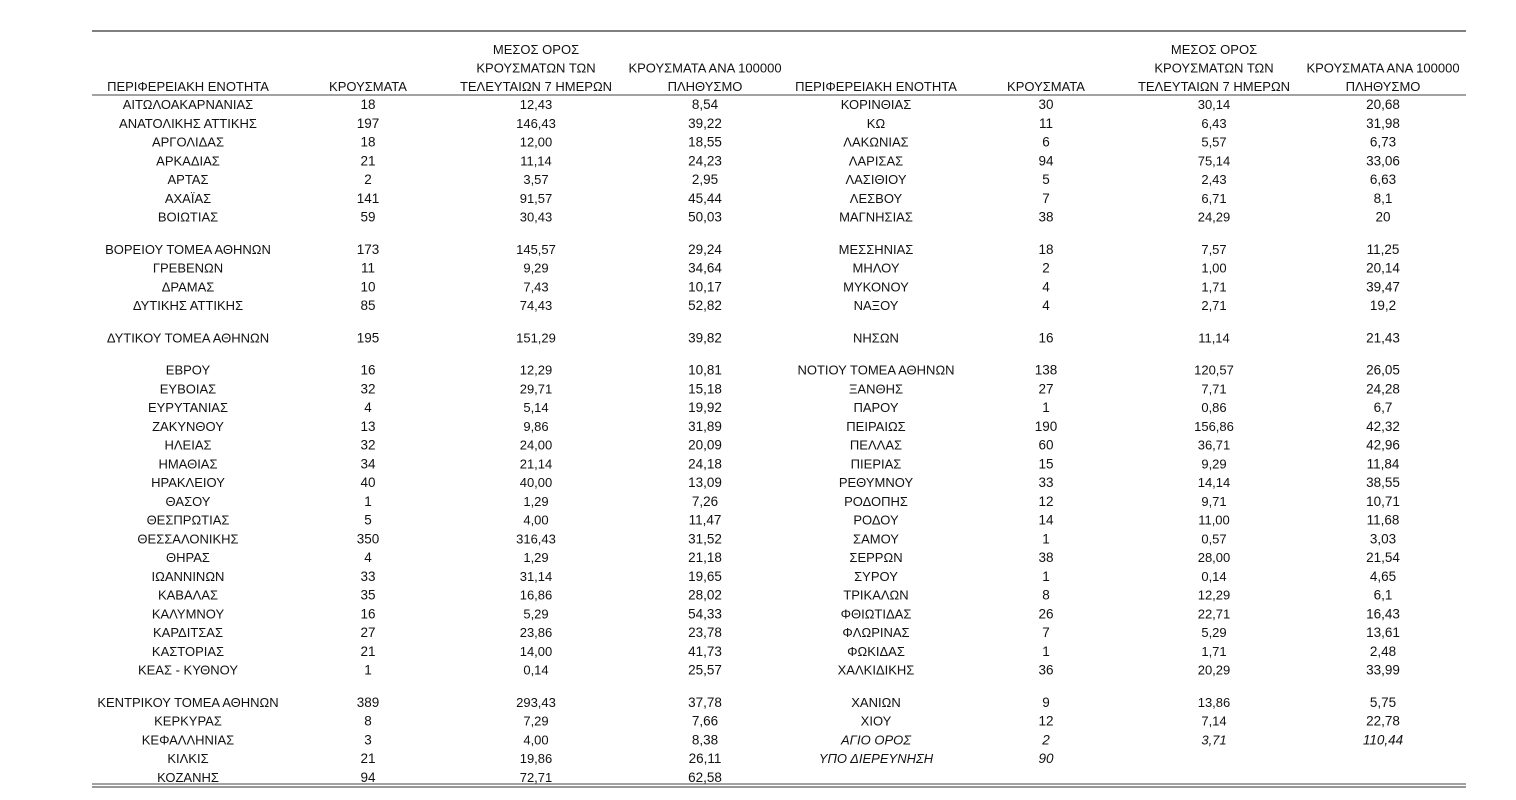 Image resolution: width=1516 pixels, height=800 pixels. Describe the element at coordinates (876, 123) in the screenshot. I see `region-cell: ΚΩ` at that location.